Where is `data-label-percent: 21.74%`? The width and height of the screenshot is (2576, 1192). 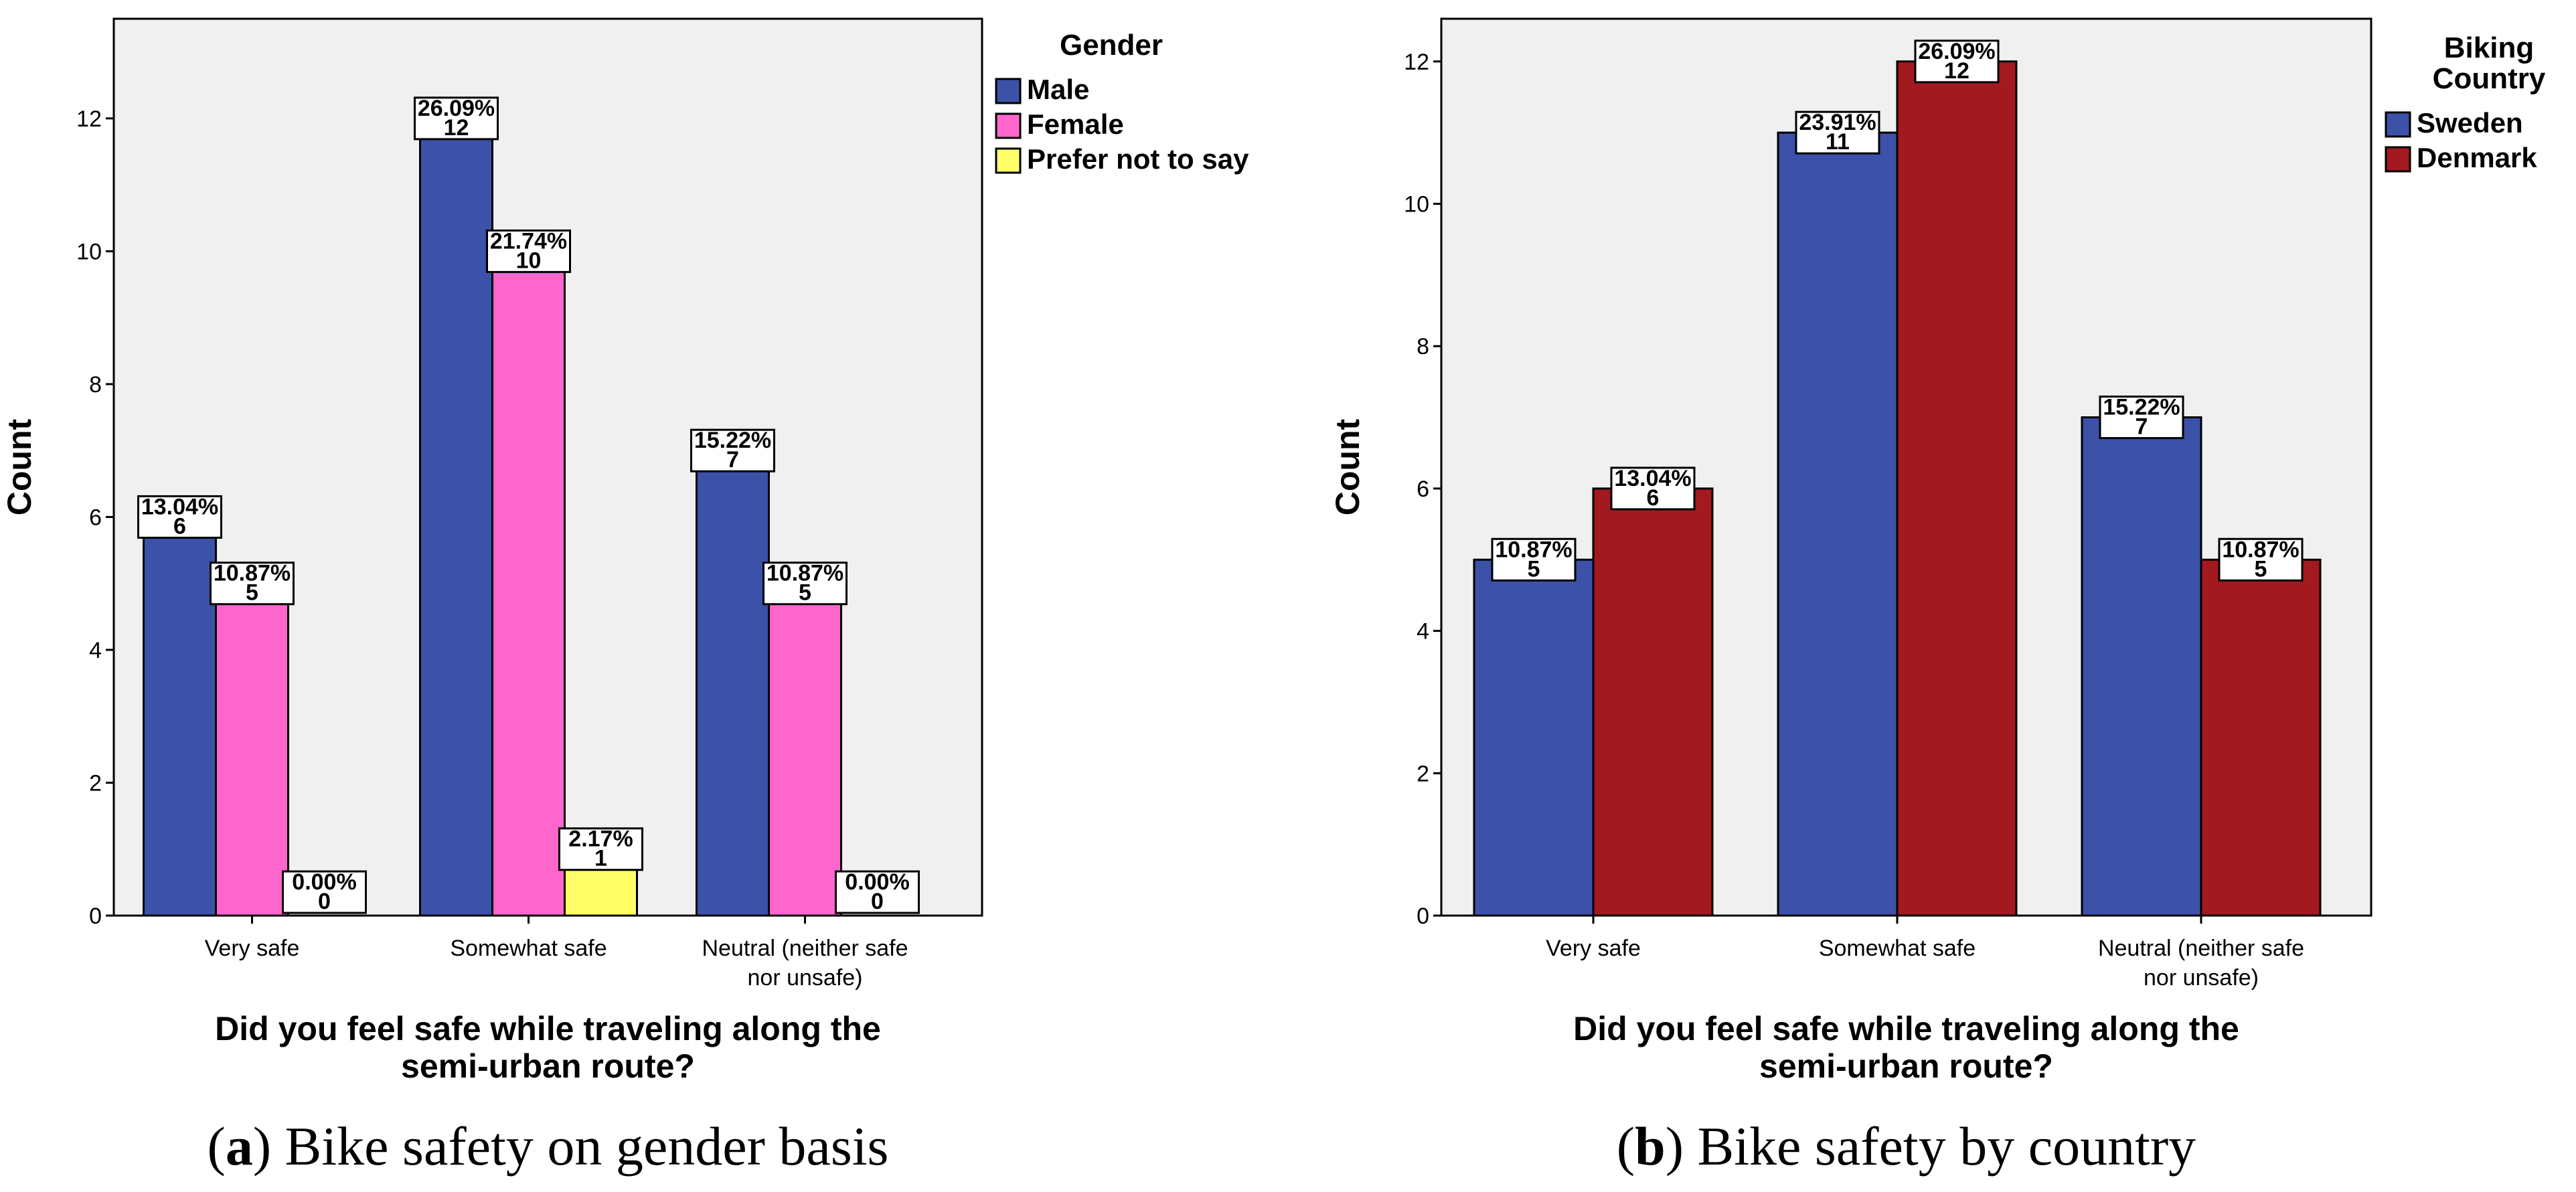 data-label-percent: 21.74% is located at coordinates (529, 241).